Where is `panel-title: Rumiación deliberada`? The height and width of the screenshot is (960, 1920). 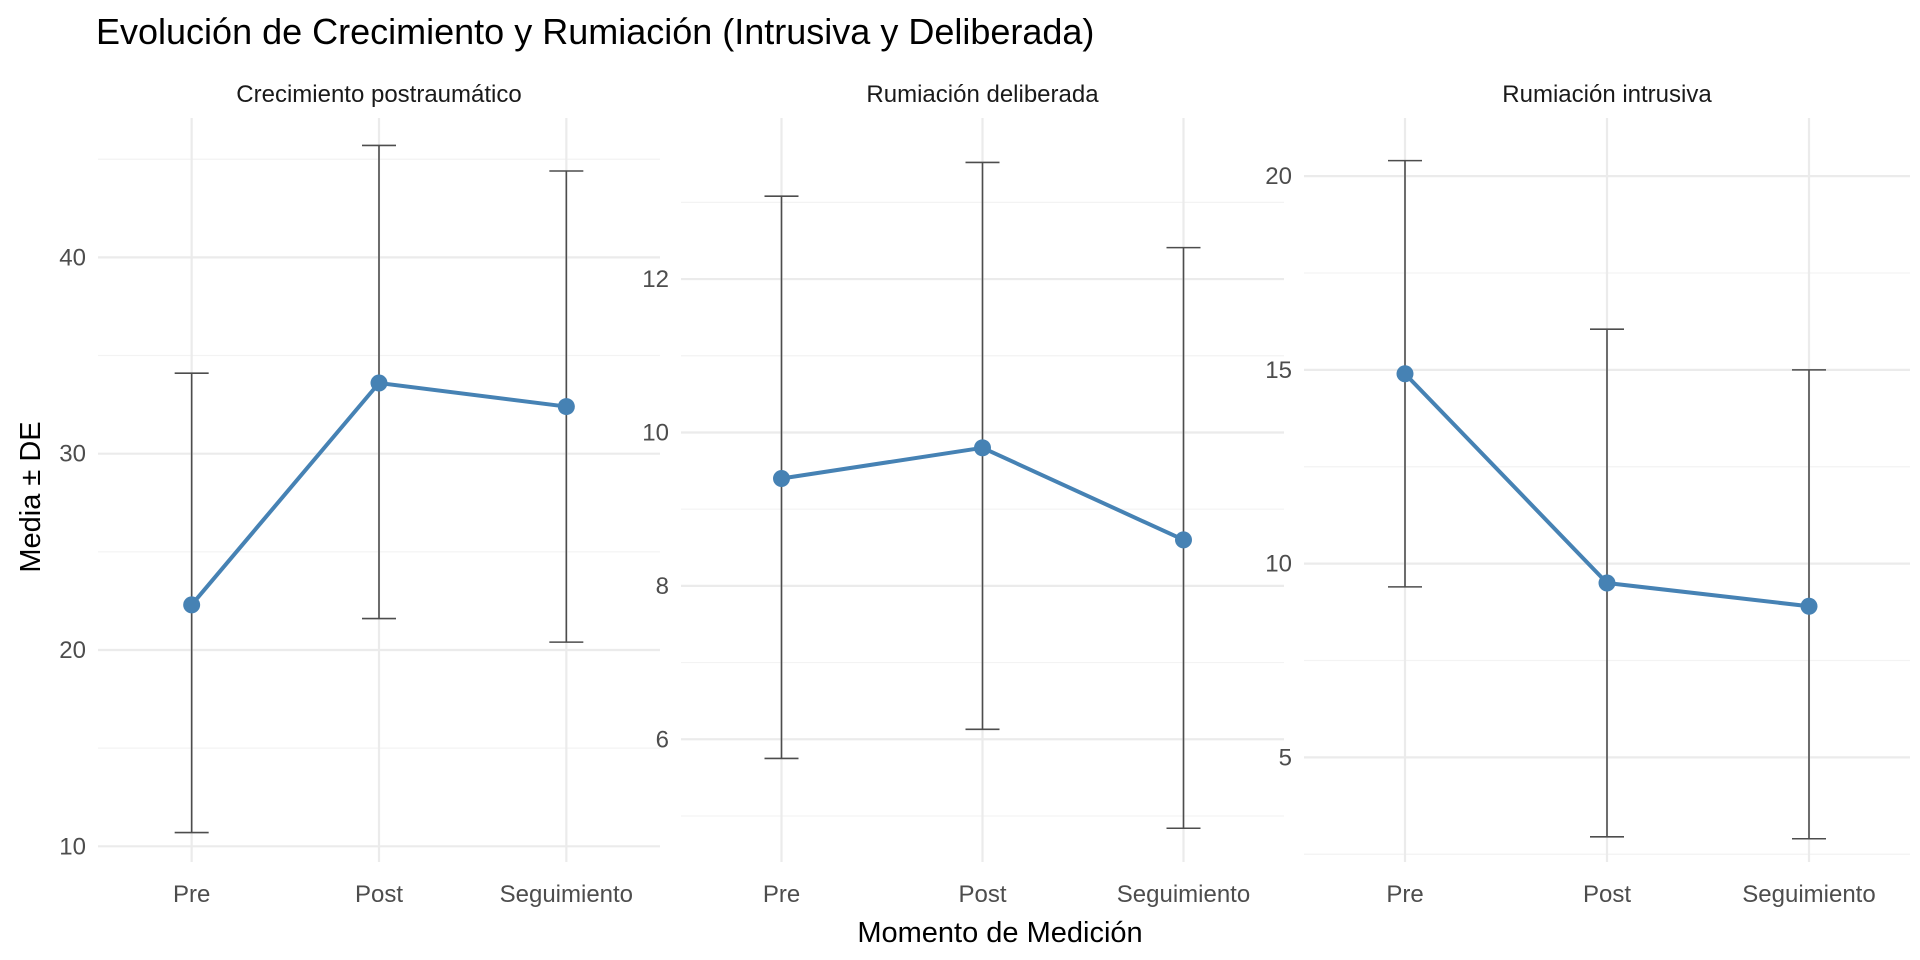
panel-title: Rumiación deliberada is located at coordinates (982, 94).